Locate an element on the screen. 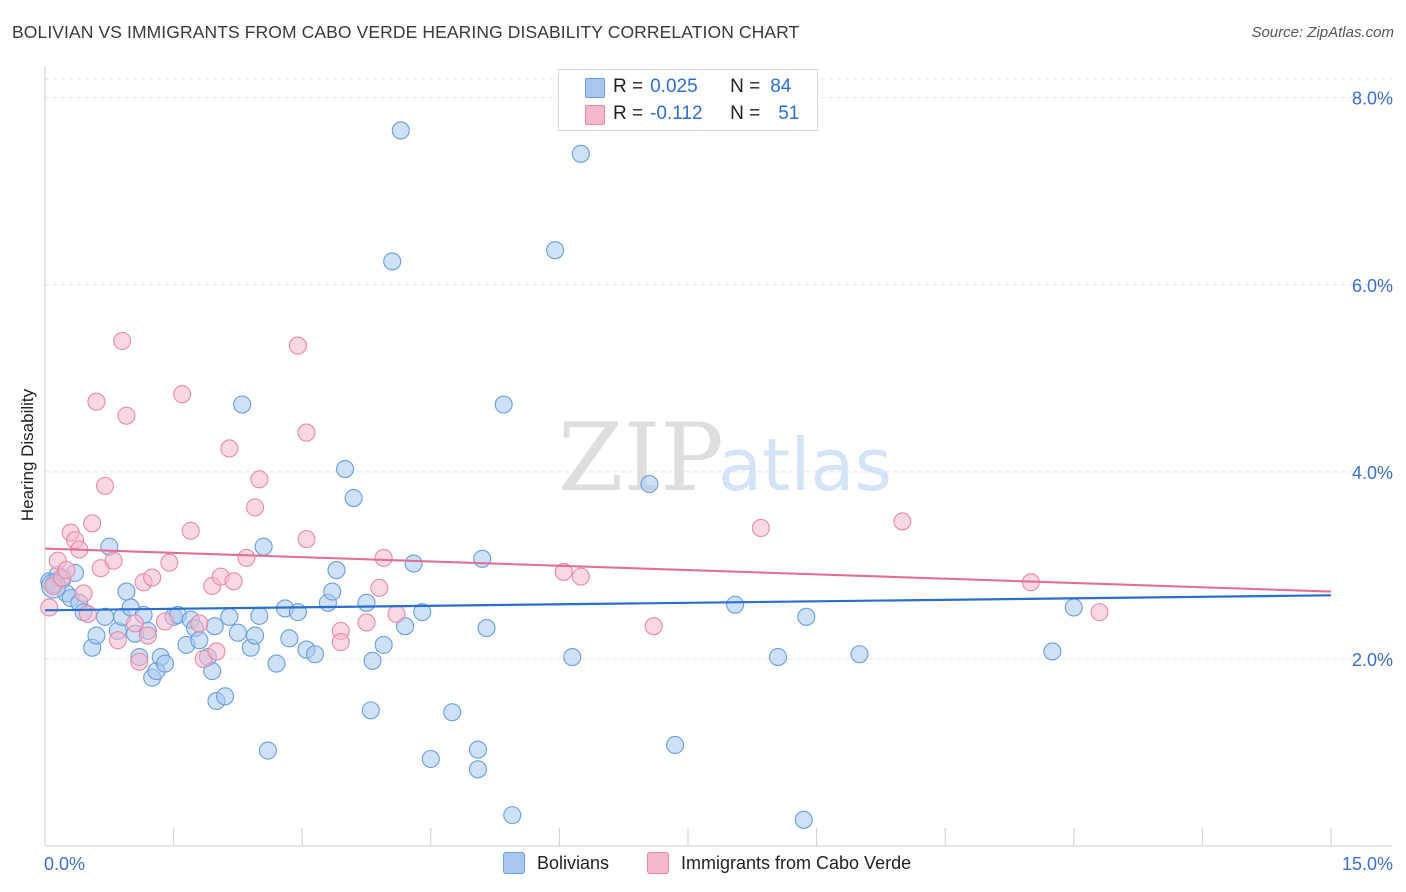 This screenshot has height=892, width=1406. trend-lines is located at coordinates (688, 579).